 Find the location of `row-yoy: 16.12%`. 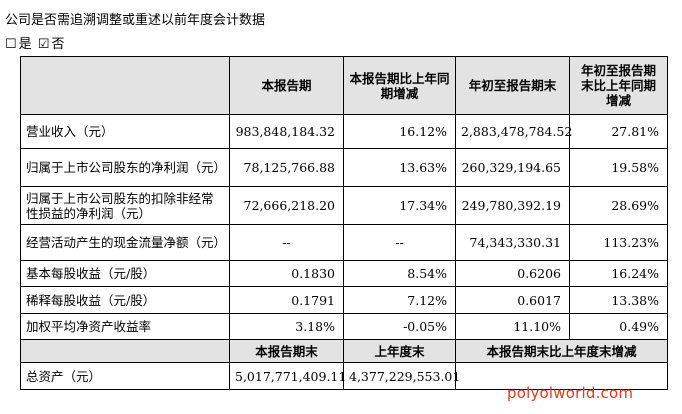

row-yoy: 16.12% is located at coordinates (399, 131).